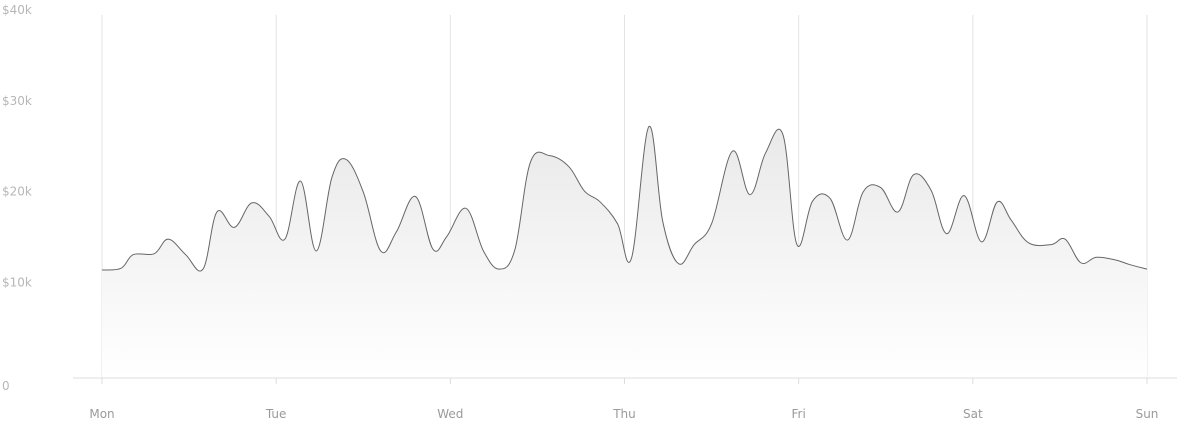 The height and width of the screenshot is (422, 1177). I want to click on x-tick-label: Wed, so click(450, 414).